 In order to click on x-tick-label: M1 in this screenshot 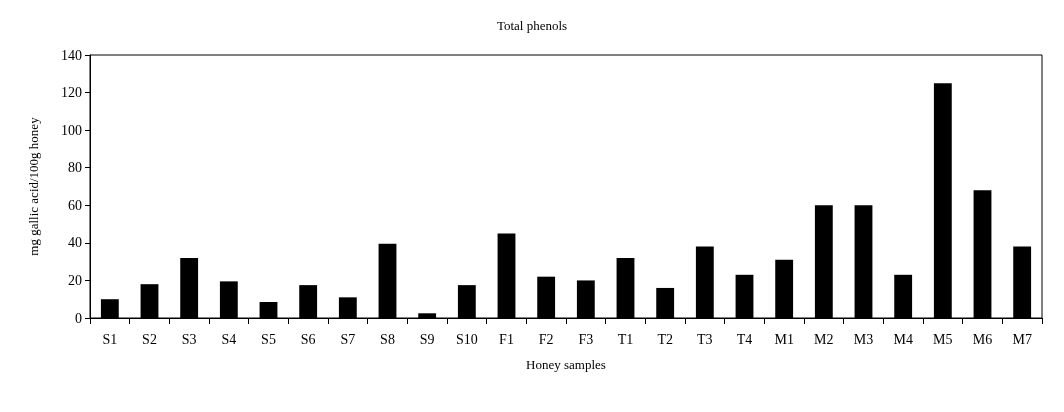, I will do `click(784, 339)`.